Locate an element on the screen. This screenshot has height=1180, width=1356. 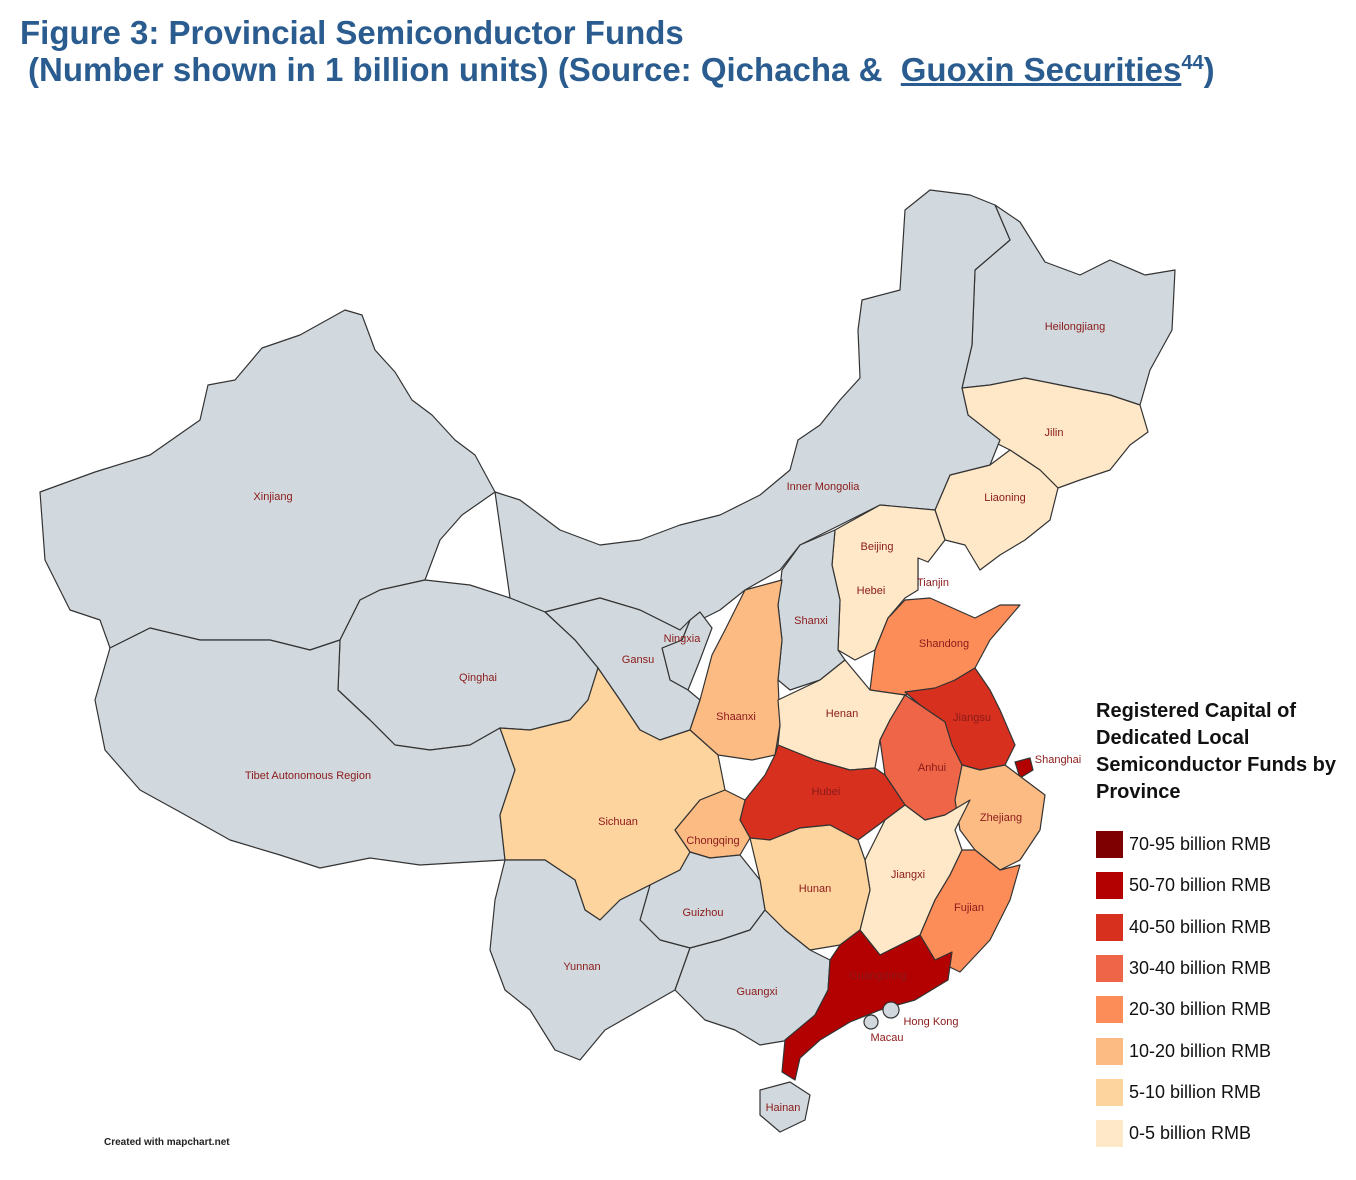
label-qinghai: Qinghai is located at coordinates (478, 678).